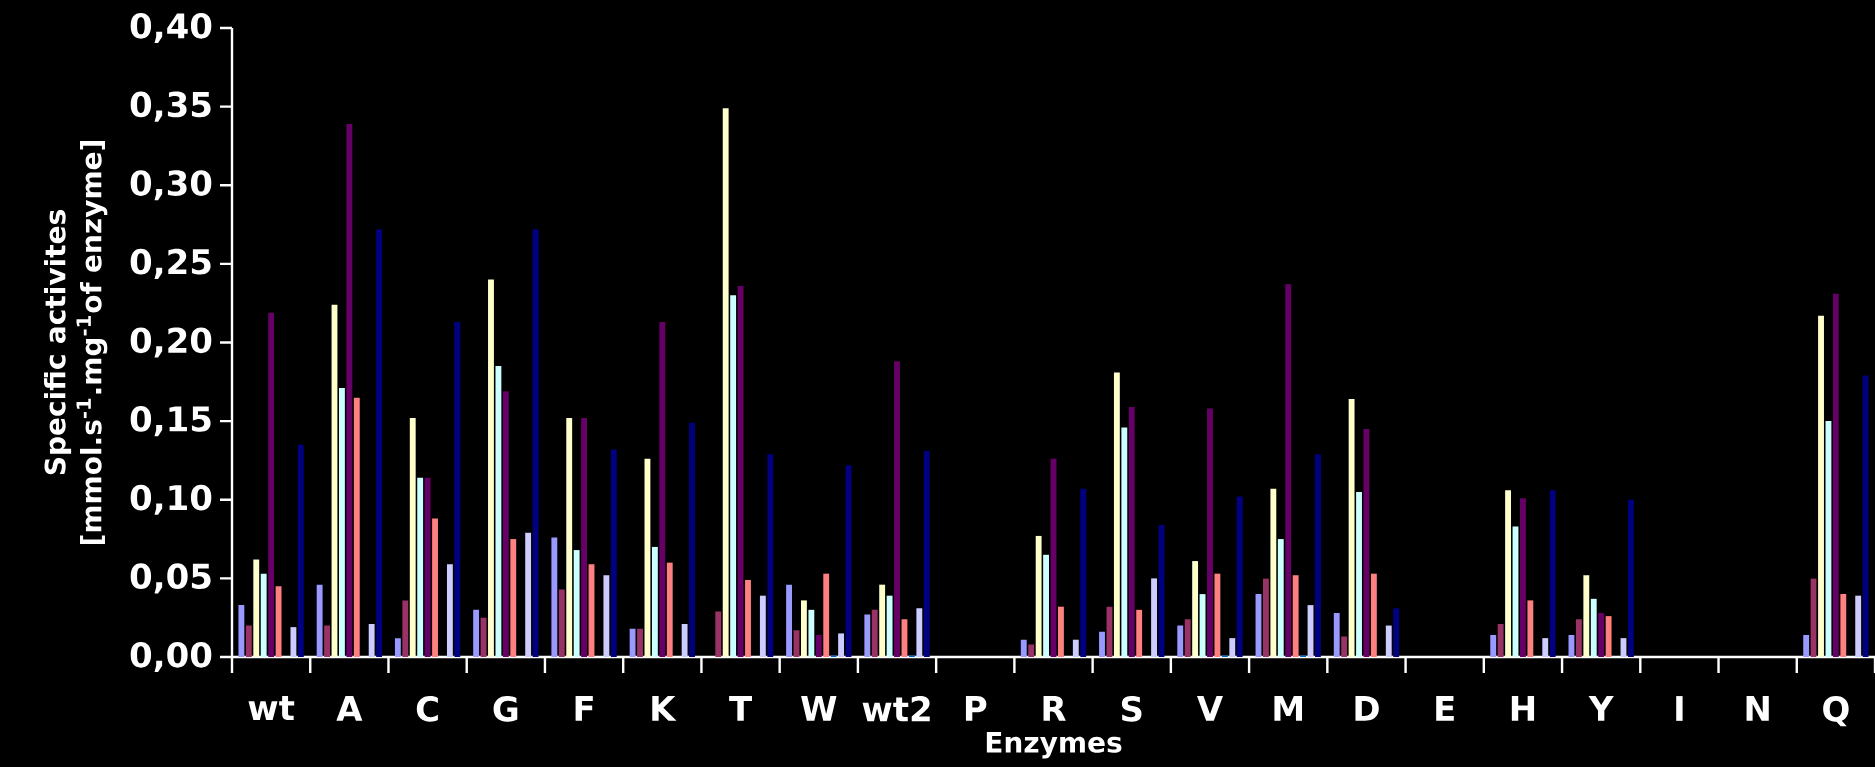 The width and height of the screenshot is (1875, 767). What do you see at coordinates (1054, 708) in the screenshot?
I see `x-tick-label: R` at bounding box center [1054, 708].